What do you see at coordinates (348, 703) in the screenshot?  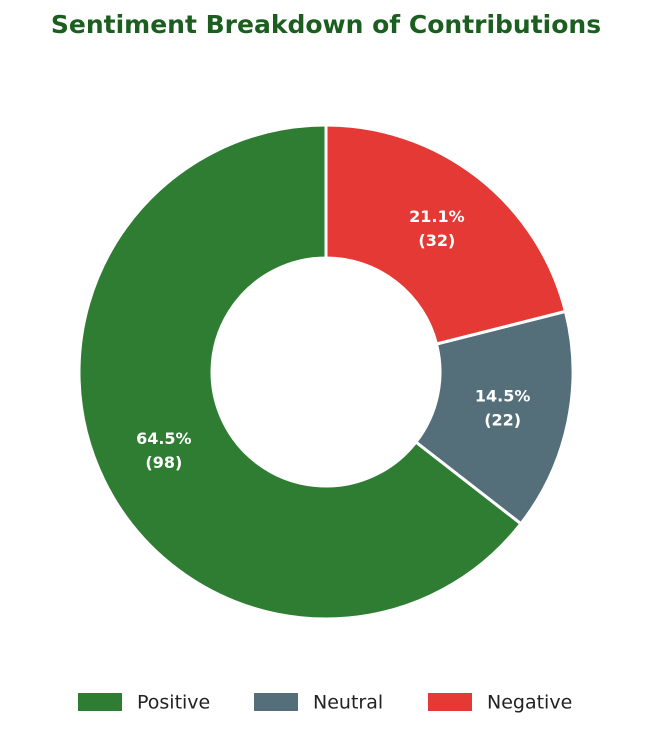 I see `legend-label: Neutral` at bounding box center [348, 703].